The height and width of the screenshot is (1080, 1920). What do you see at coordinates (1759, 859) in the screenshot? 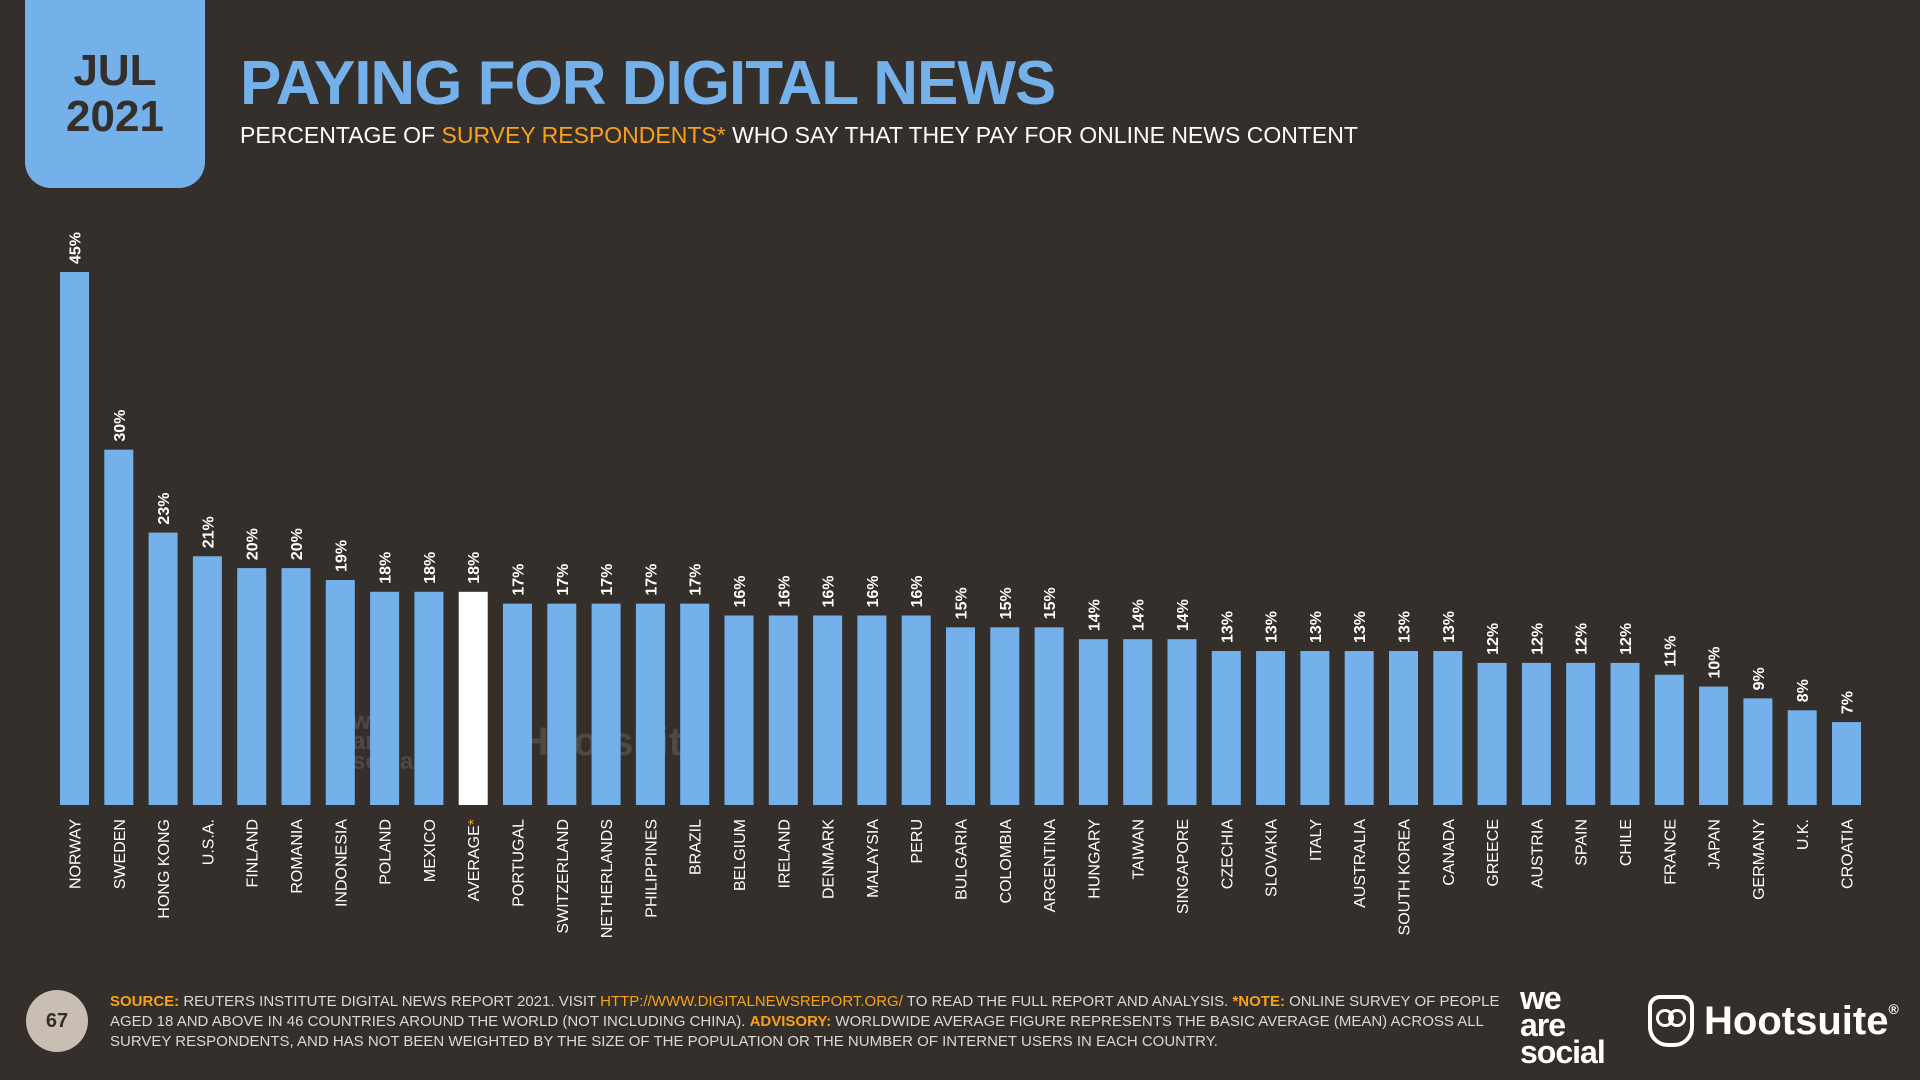
I see `category-label: GERMANY` at bounding box center [1759, 859].